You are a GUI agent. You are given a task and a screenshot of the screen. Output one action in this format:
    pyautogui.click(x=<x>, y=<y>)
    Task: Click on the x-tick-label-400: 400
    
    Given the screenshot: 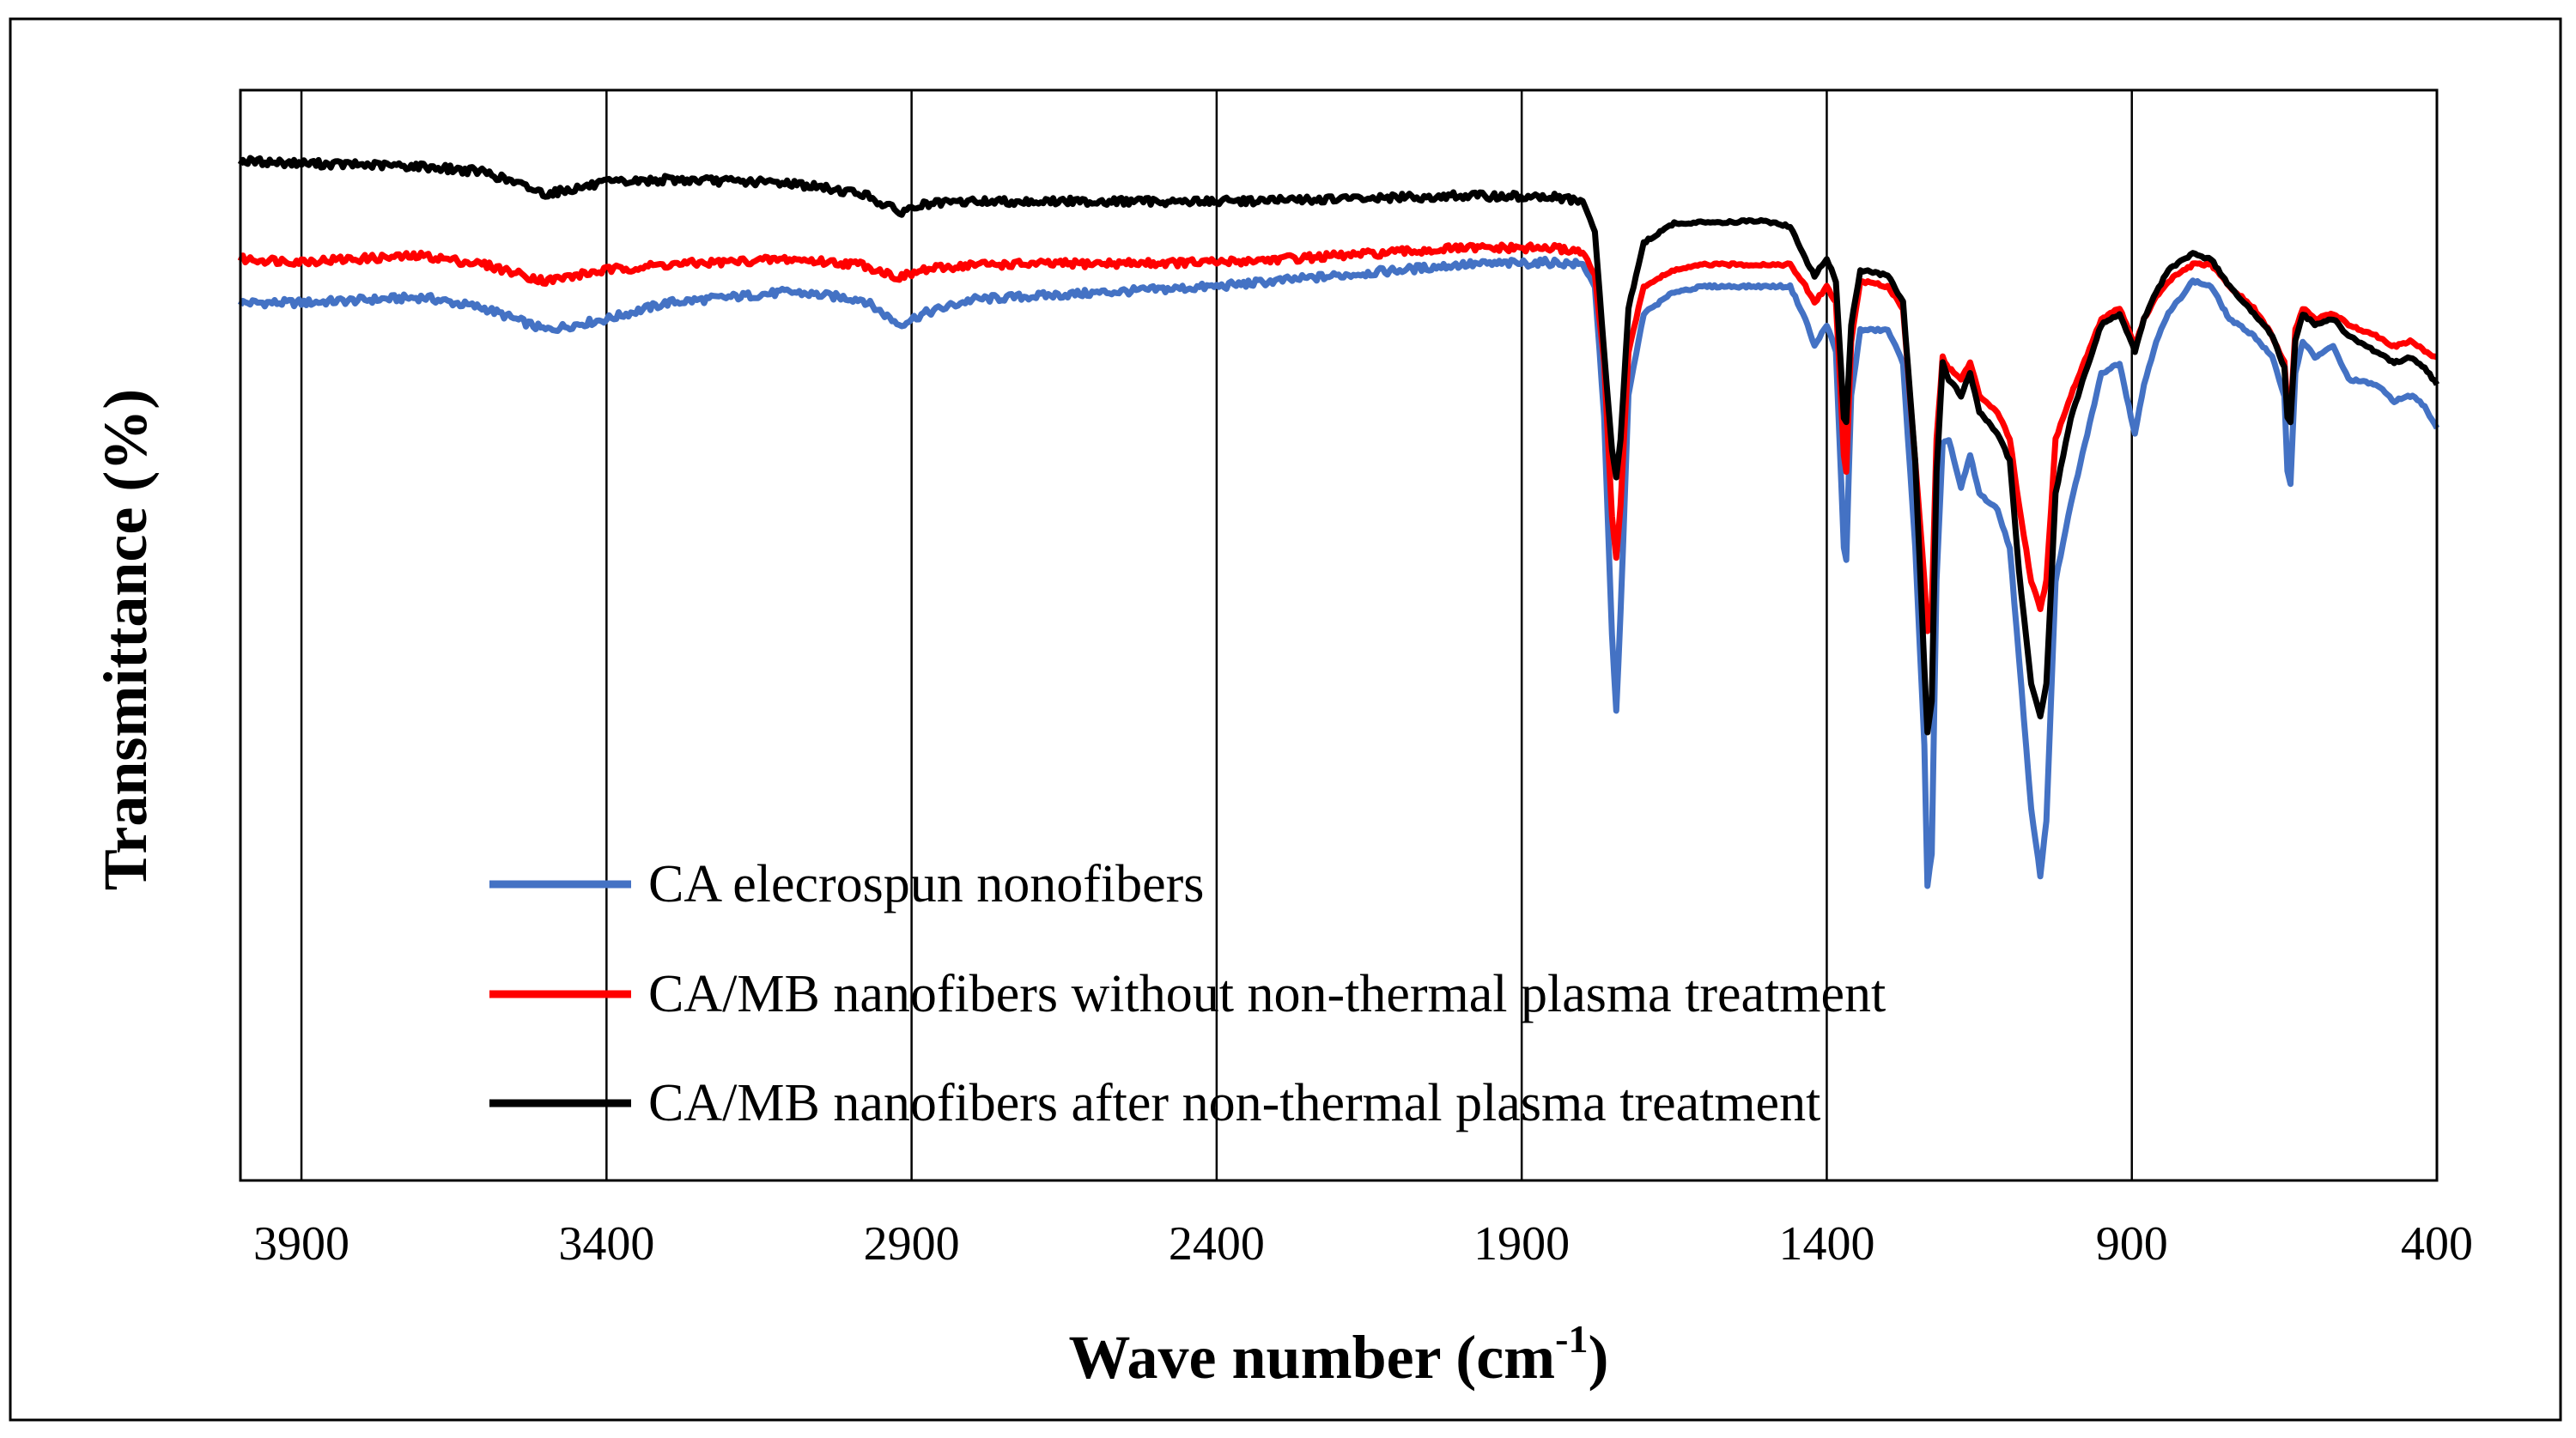 What is the action you would take?
    pyautogui.click(x=2437, y=1244)
    